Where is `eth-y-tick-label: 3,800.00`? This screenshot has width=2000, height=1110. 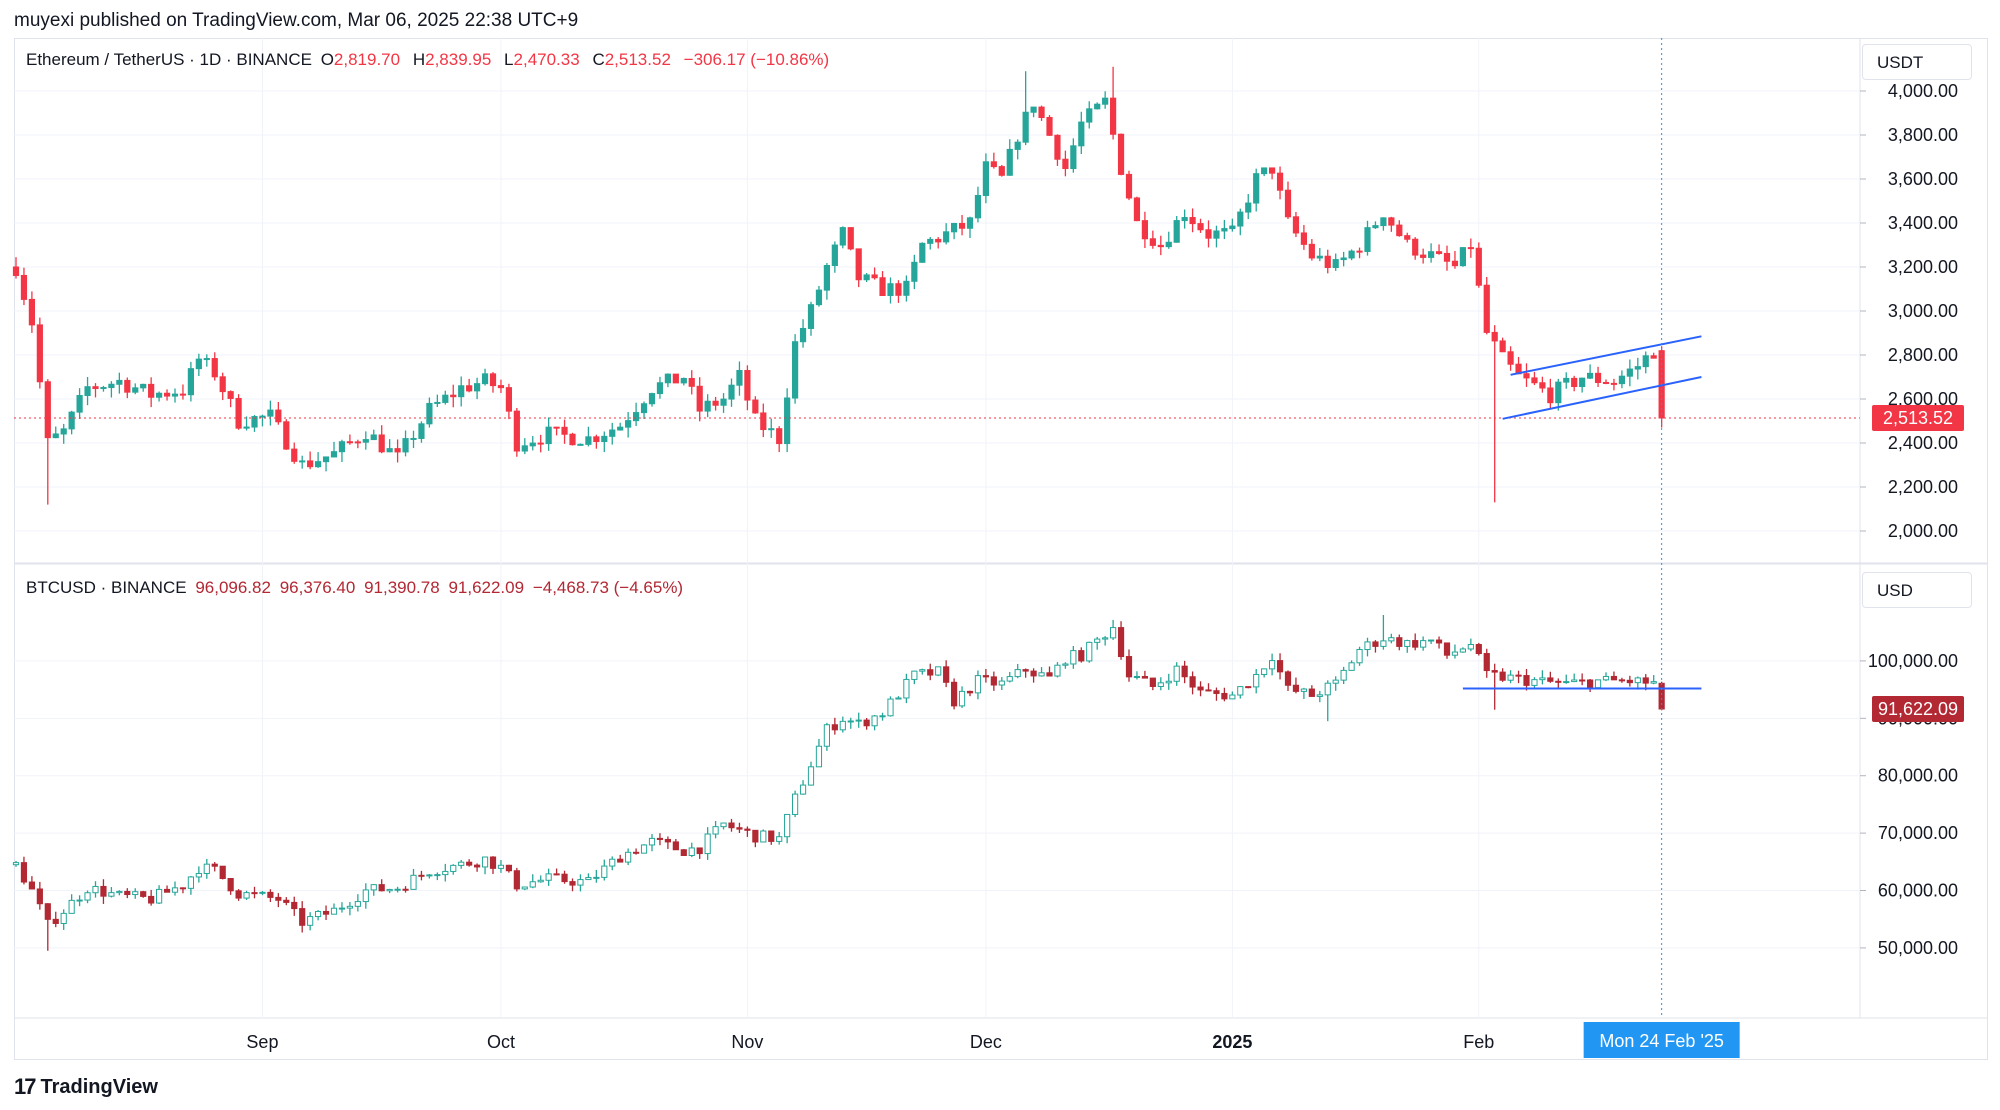
eth-y-tick-label: 3,800.00 is located at coordinates (1923, 135).